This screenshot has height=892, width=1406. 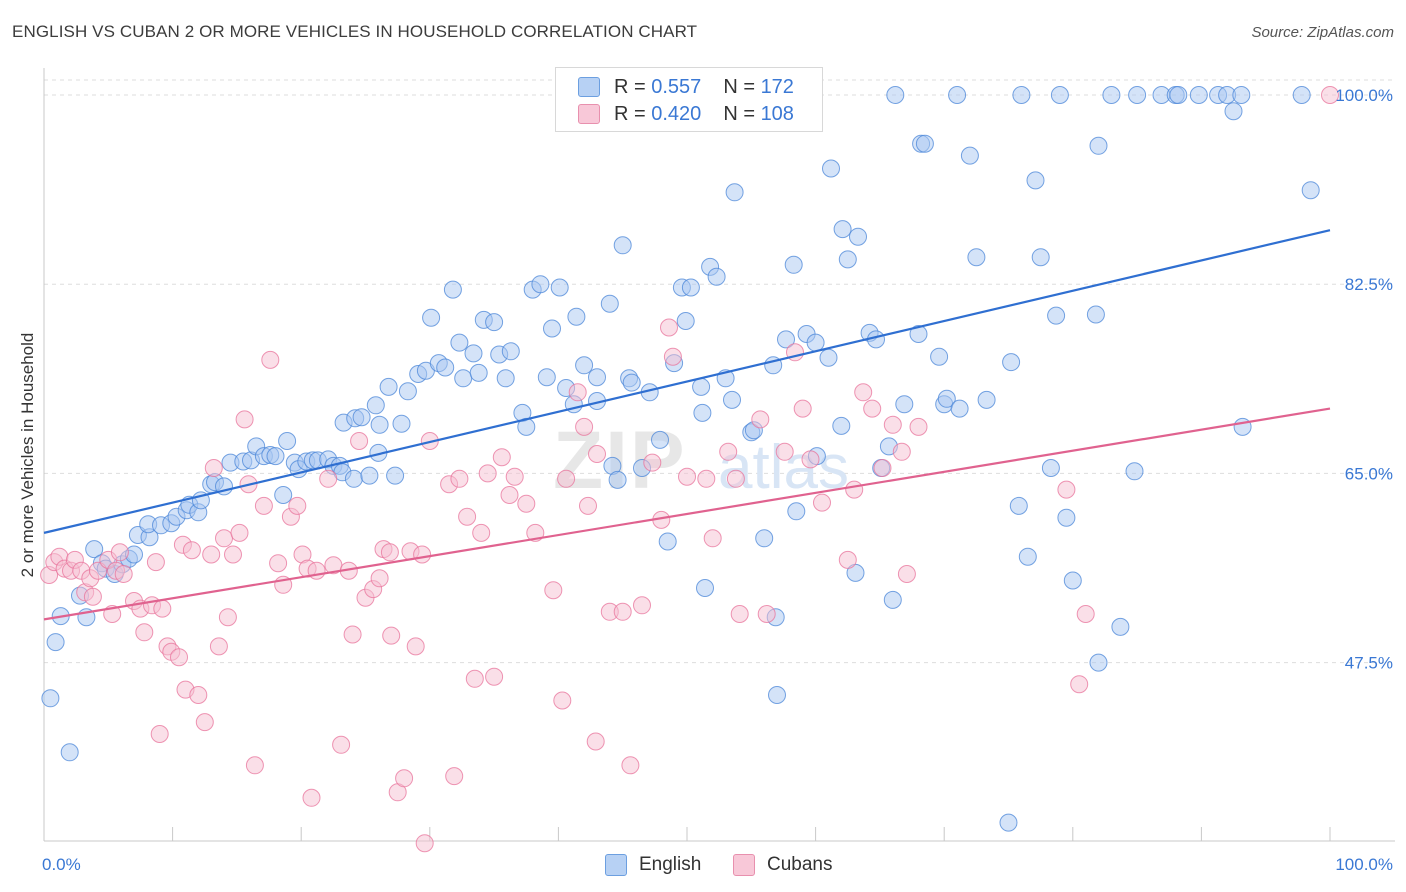 What do you see at coordinates (717, 864) in the screenshot?
I see `x-tick-labels: 0.0% 100.0%` at bounding box center [717, 864].